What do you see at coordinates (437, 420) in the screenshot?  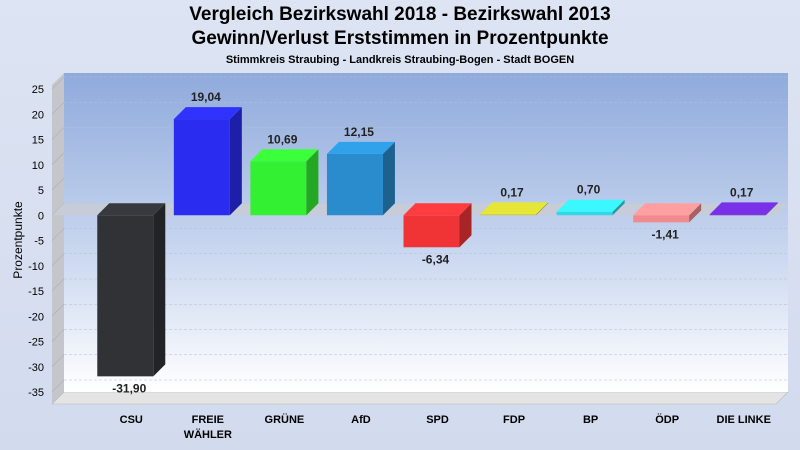 I see `category-label: SPD` at bounding box center [437, 420].